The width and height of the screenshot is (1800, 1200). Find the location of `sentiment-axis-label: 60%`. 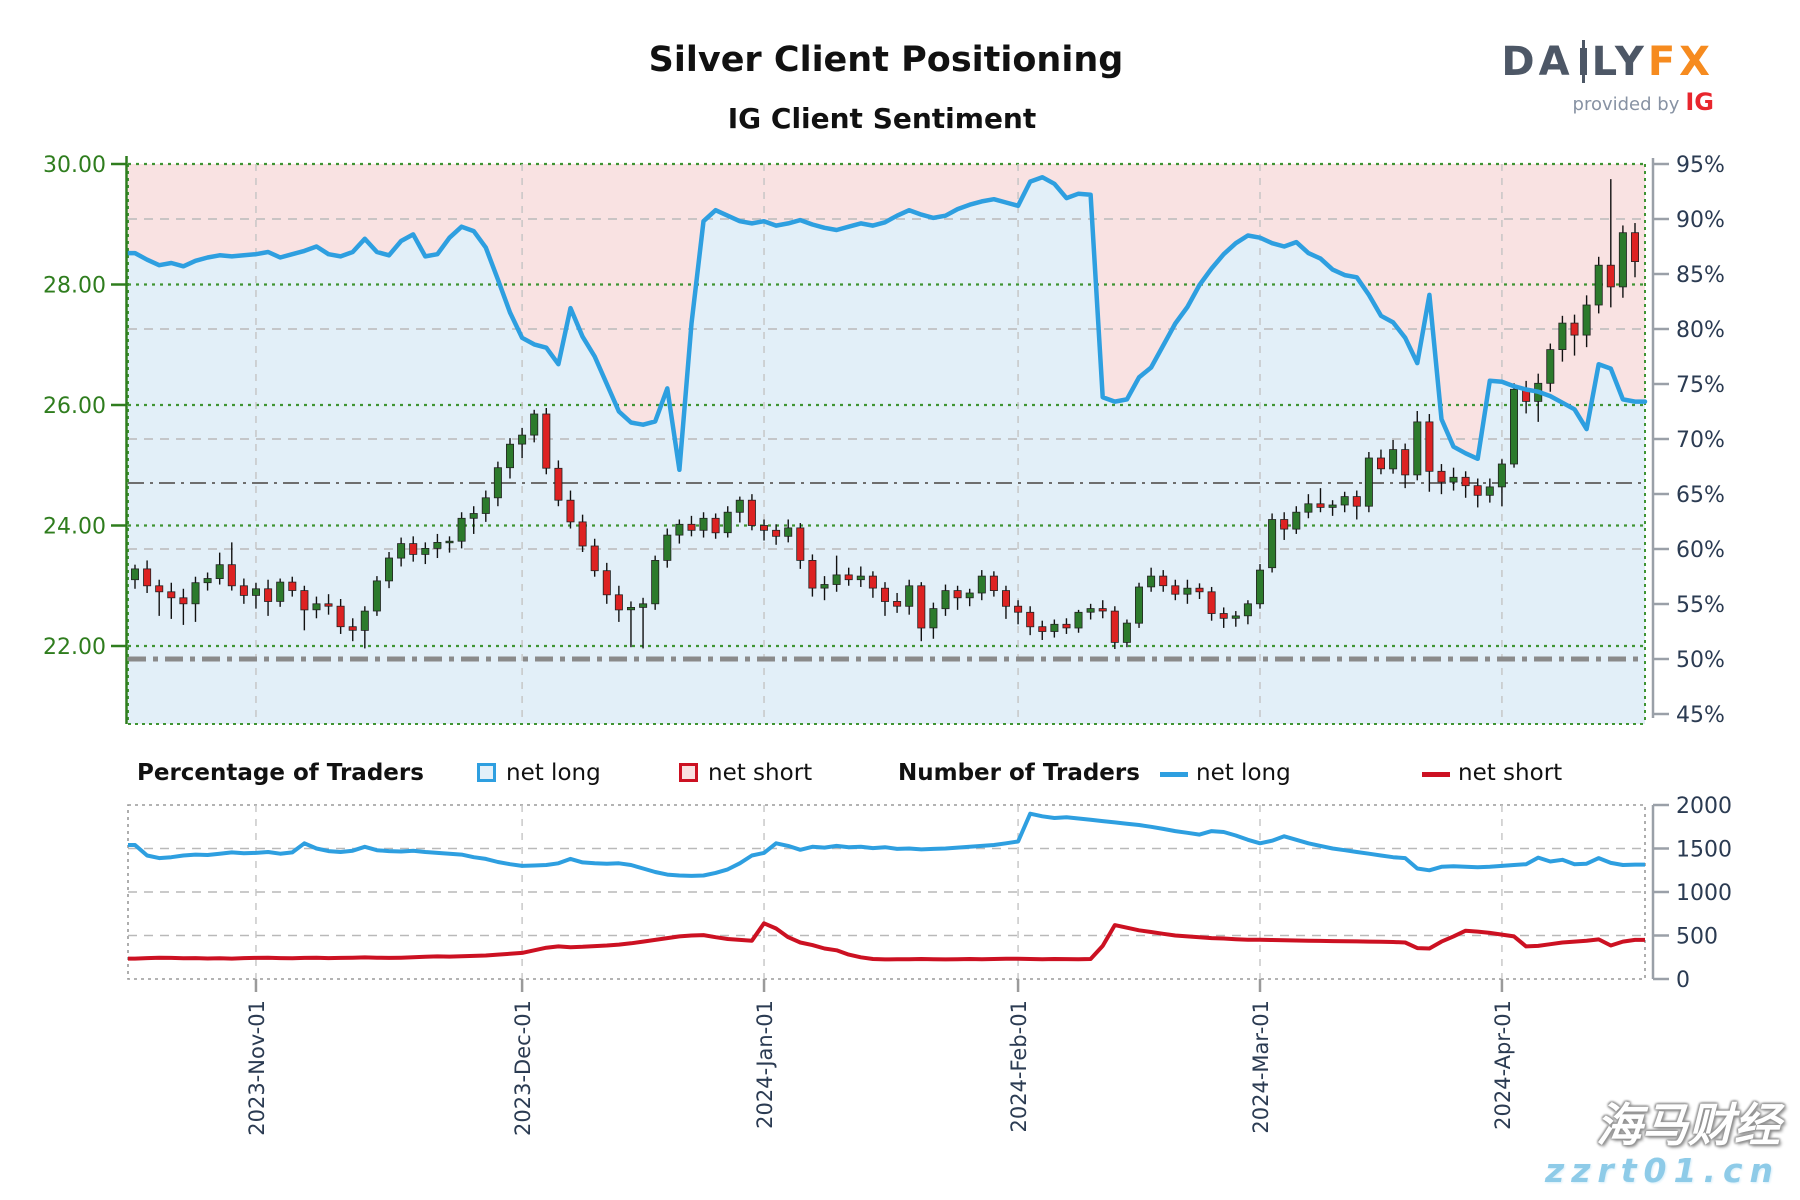

sentiment-axis-label: 60% is located at coordinates (1700, 550).